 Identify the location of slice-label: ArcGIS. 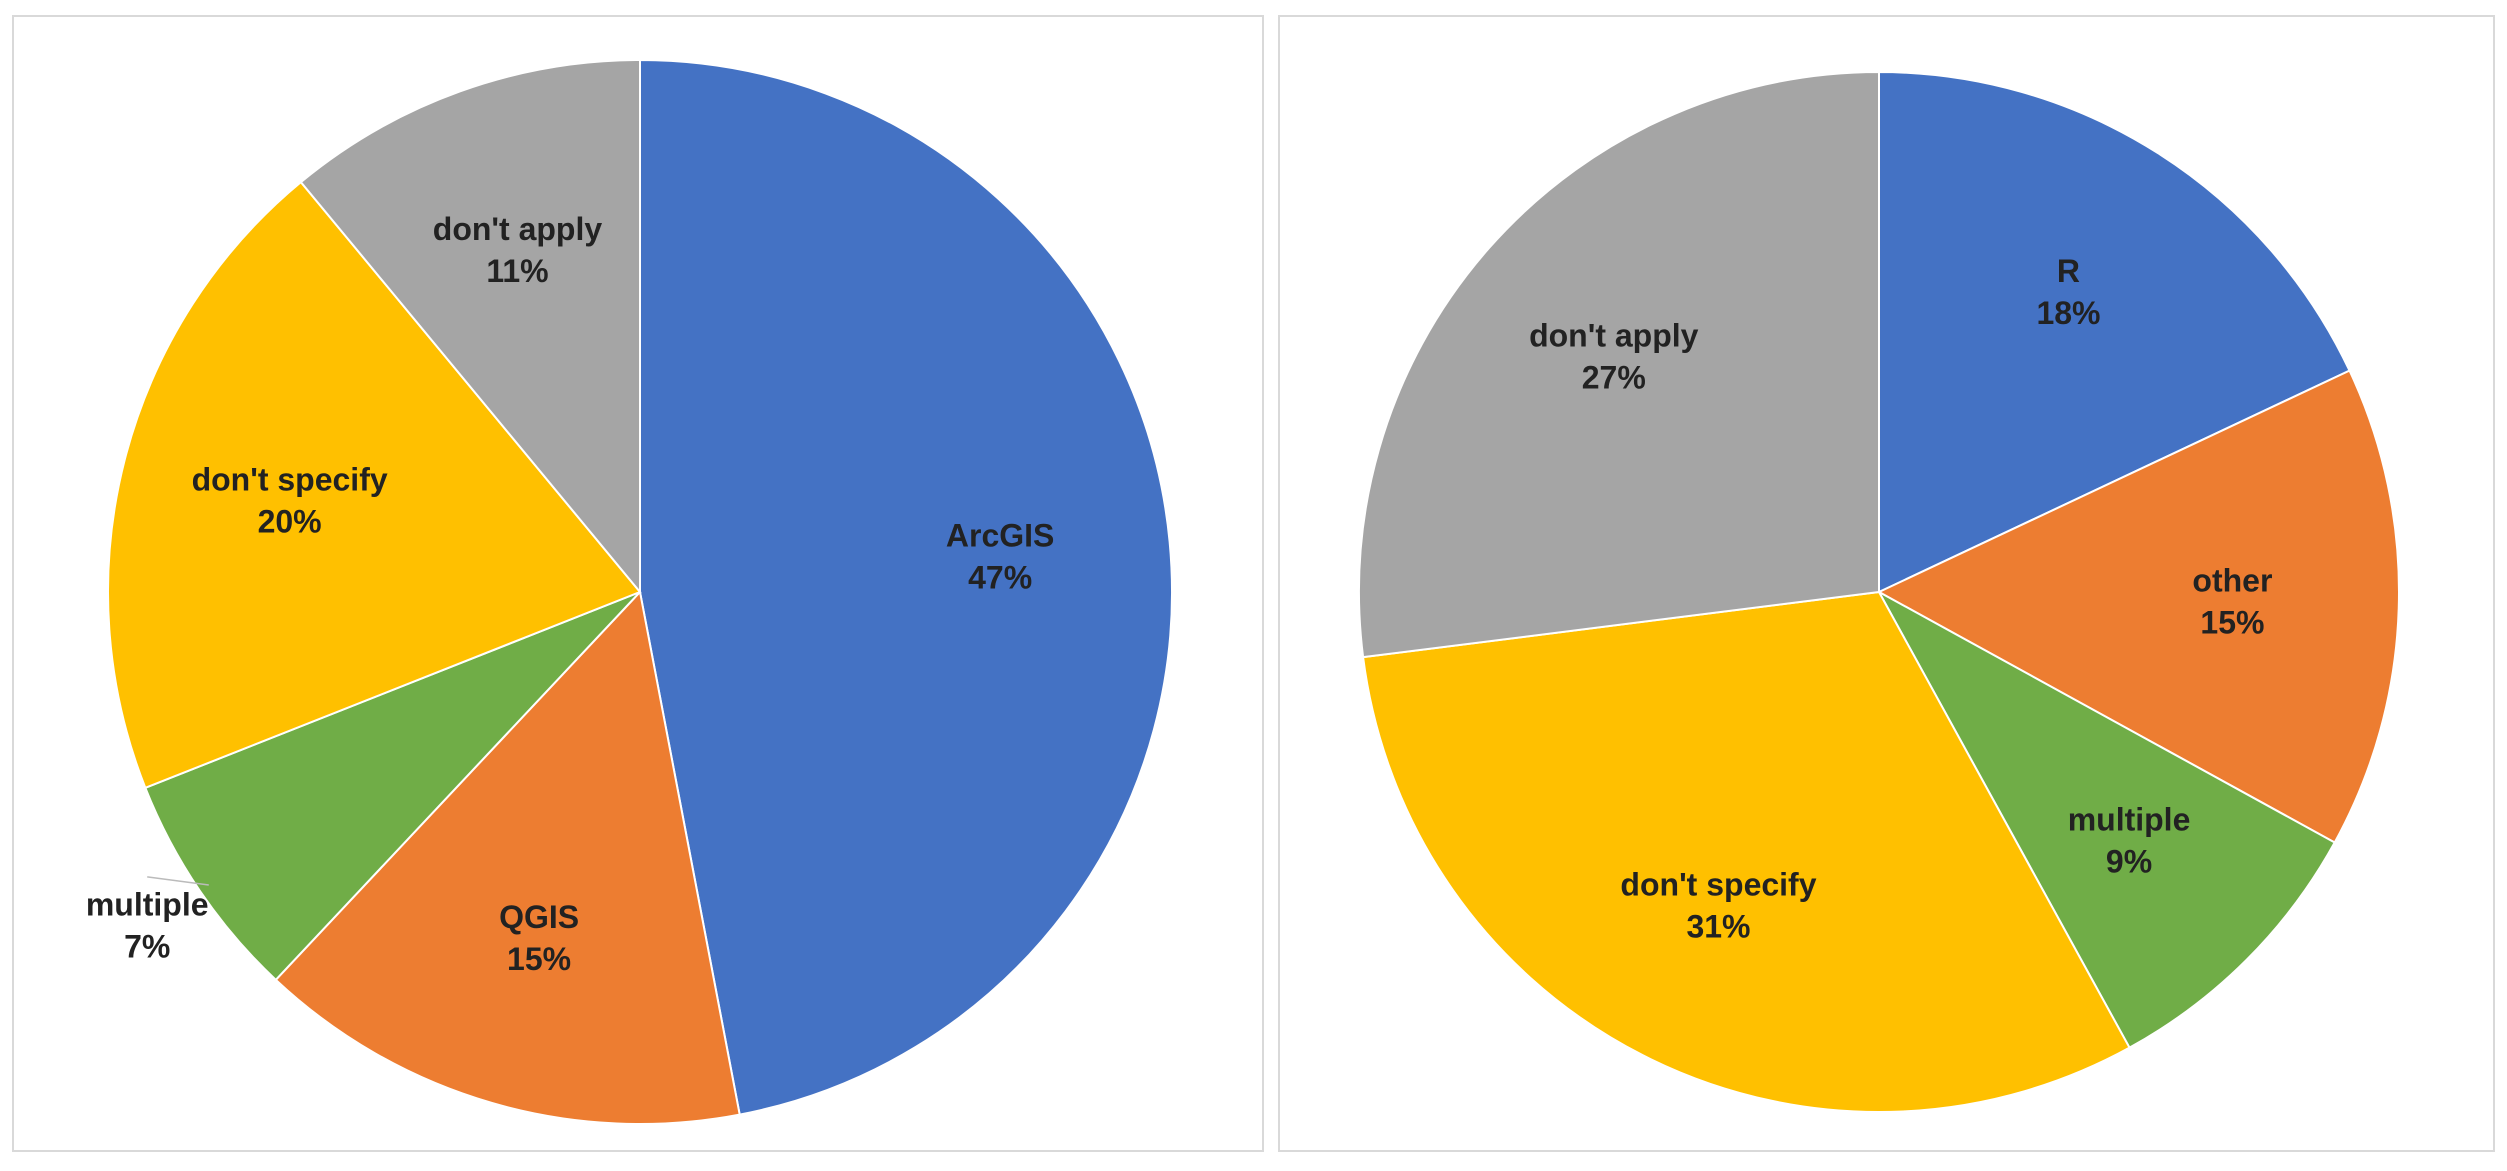
(1000, 535).